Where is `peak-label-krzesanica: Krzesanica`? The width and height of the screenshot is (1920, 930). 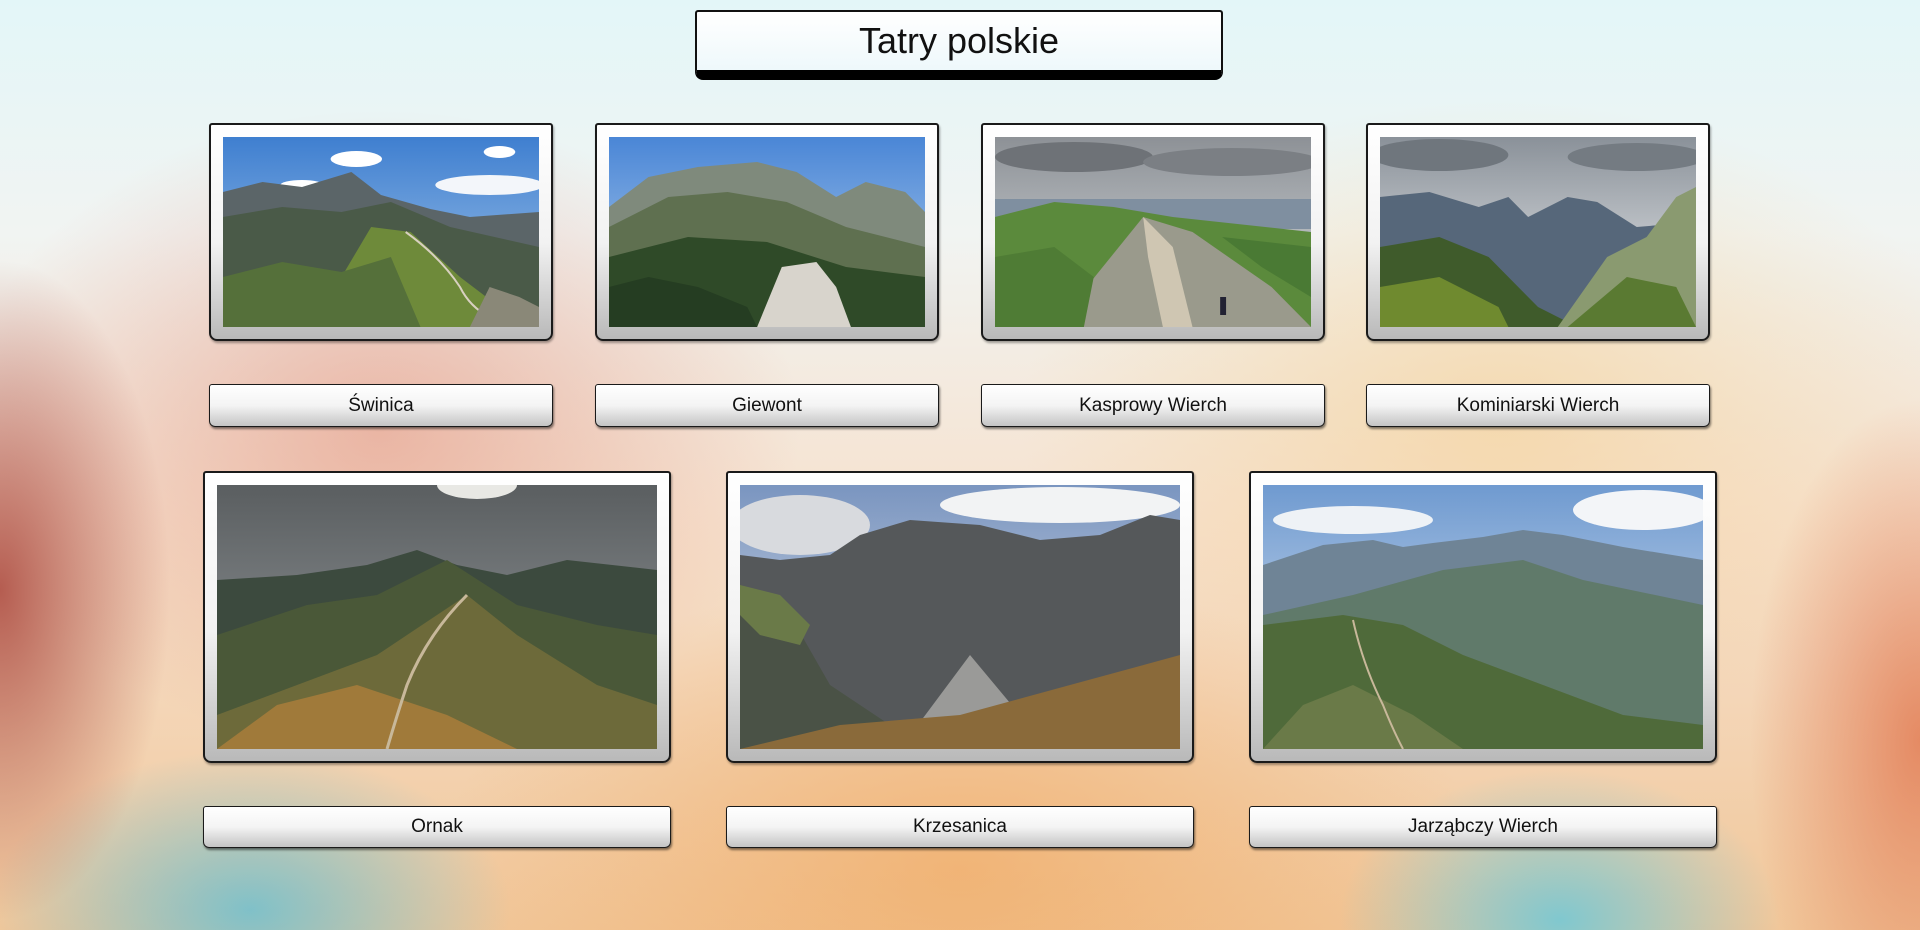 peak-label-krzesanica: Krzesanica is located at coordinates (960, 827).